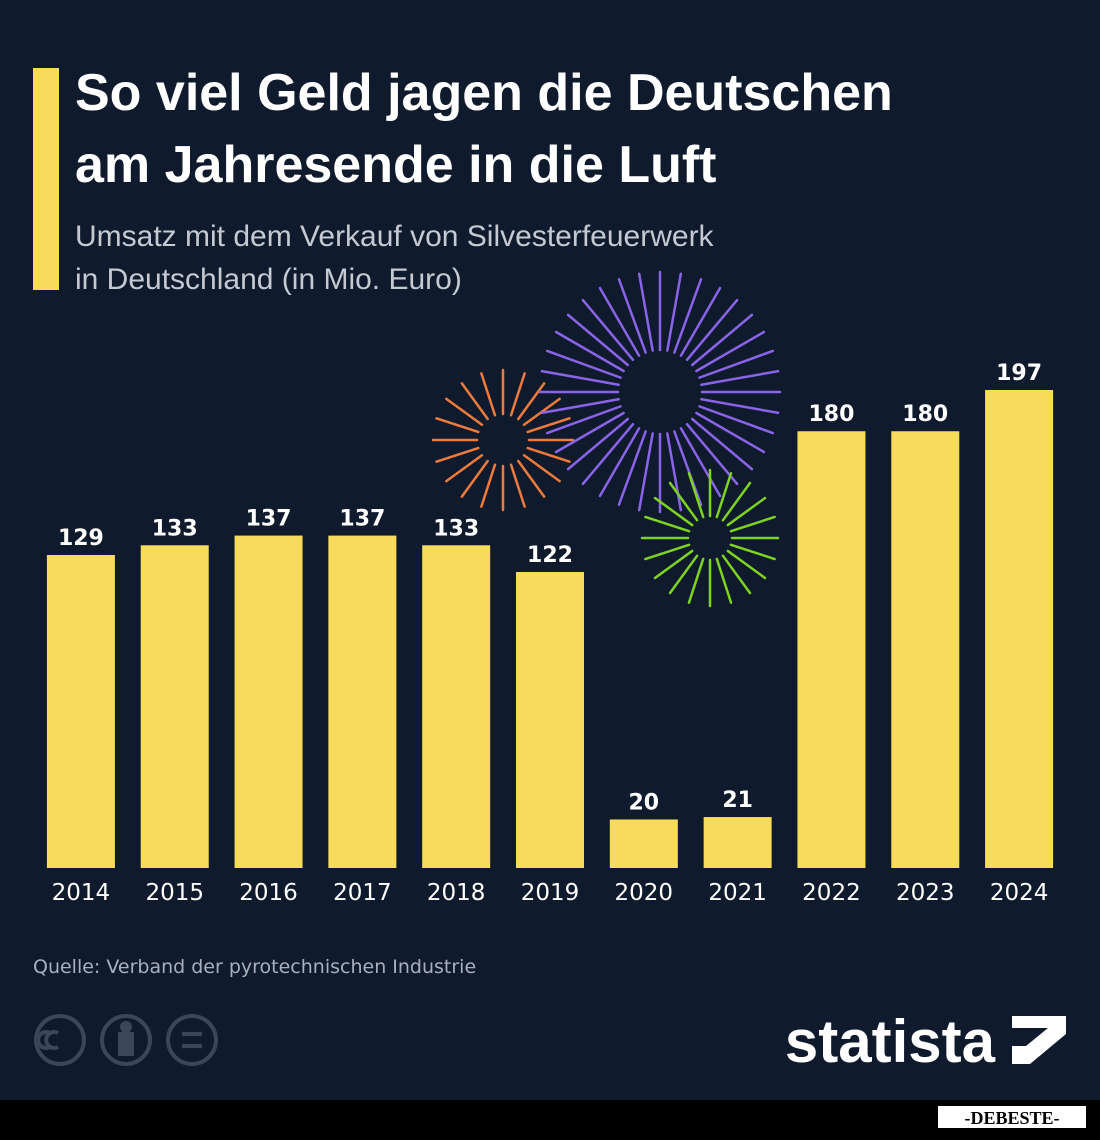 Image resolution: width=1100 pixels, height=1140 pixels. I want to click on value-label: 137, so click(269, 519).